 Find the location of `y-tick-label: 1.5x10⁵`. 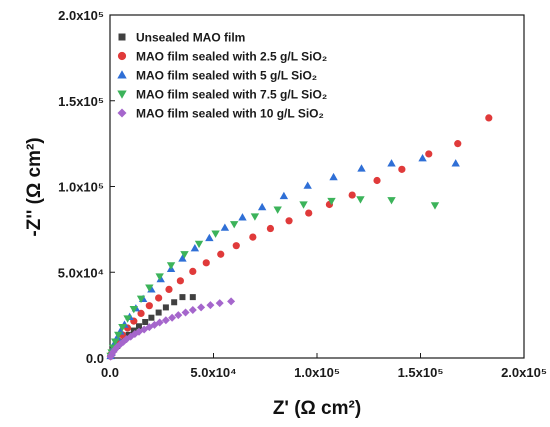

y-tick-label: 1.5x10⁵ is located at coordinates (81, 101).